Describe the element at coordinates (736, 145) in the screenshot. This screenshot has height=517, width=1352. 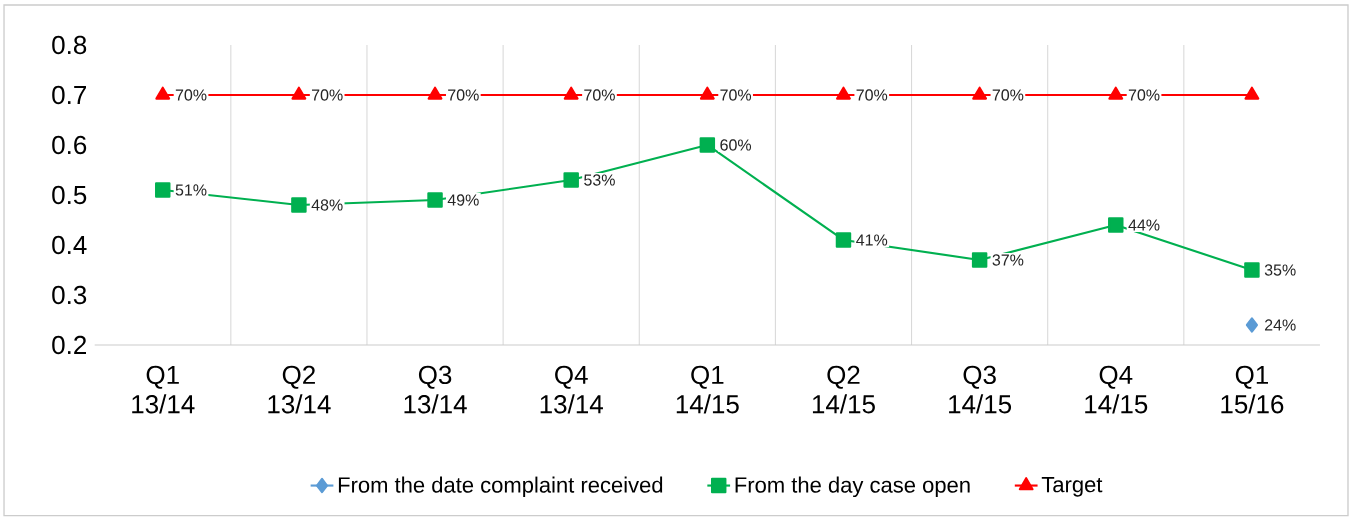
I see `data-label: 60%` at that location.